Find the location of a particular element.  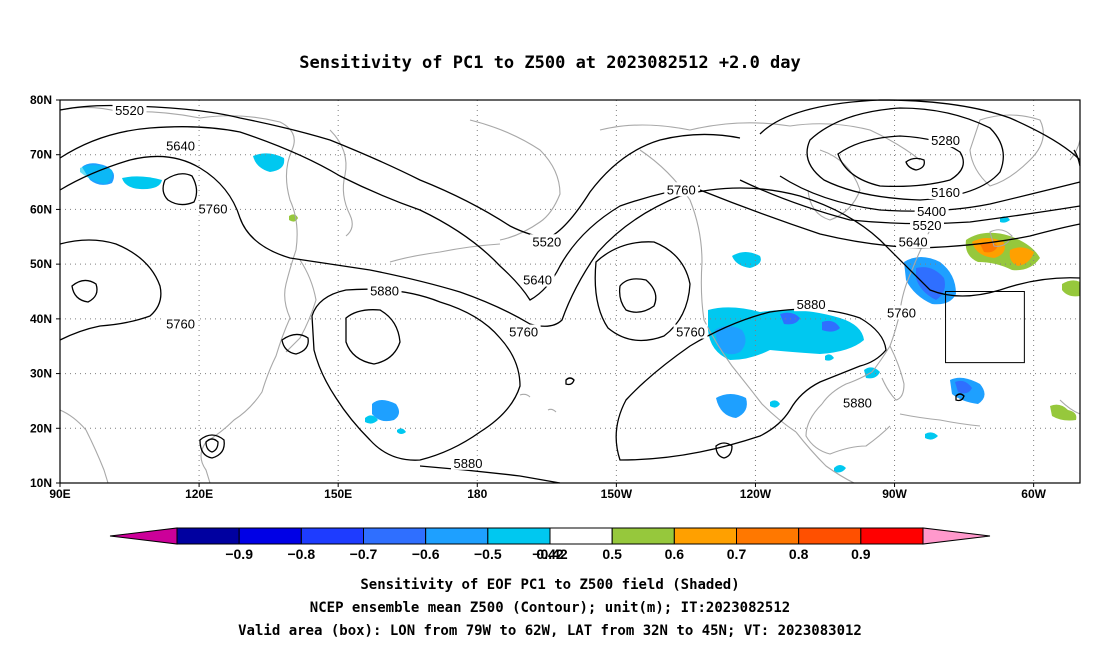

colorbar-end-left is located at coordinates (143, 536).